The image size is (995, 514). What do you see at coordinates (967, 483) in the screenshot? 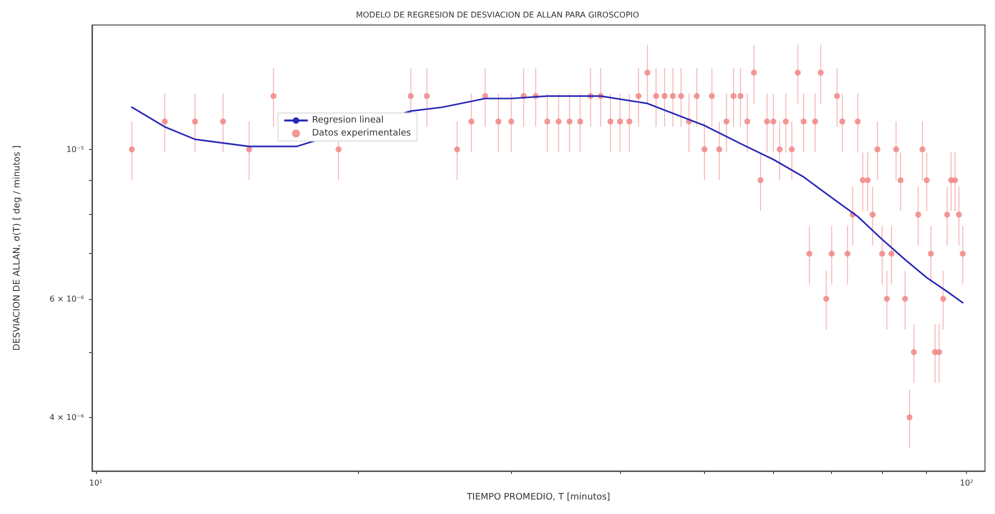
I see `x-tick-label: 10²` at bounding box center [967, 483].